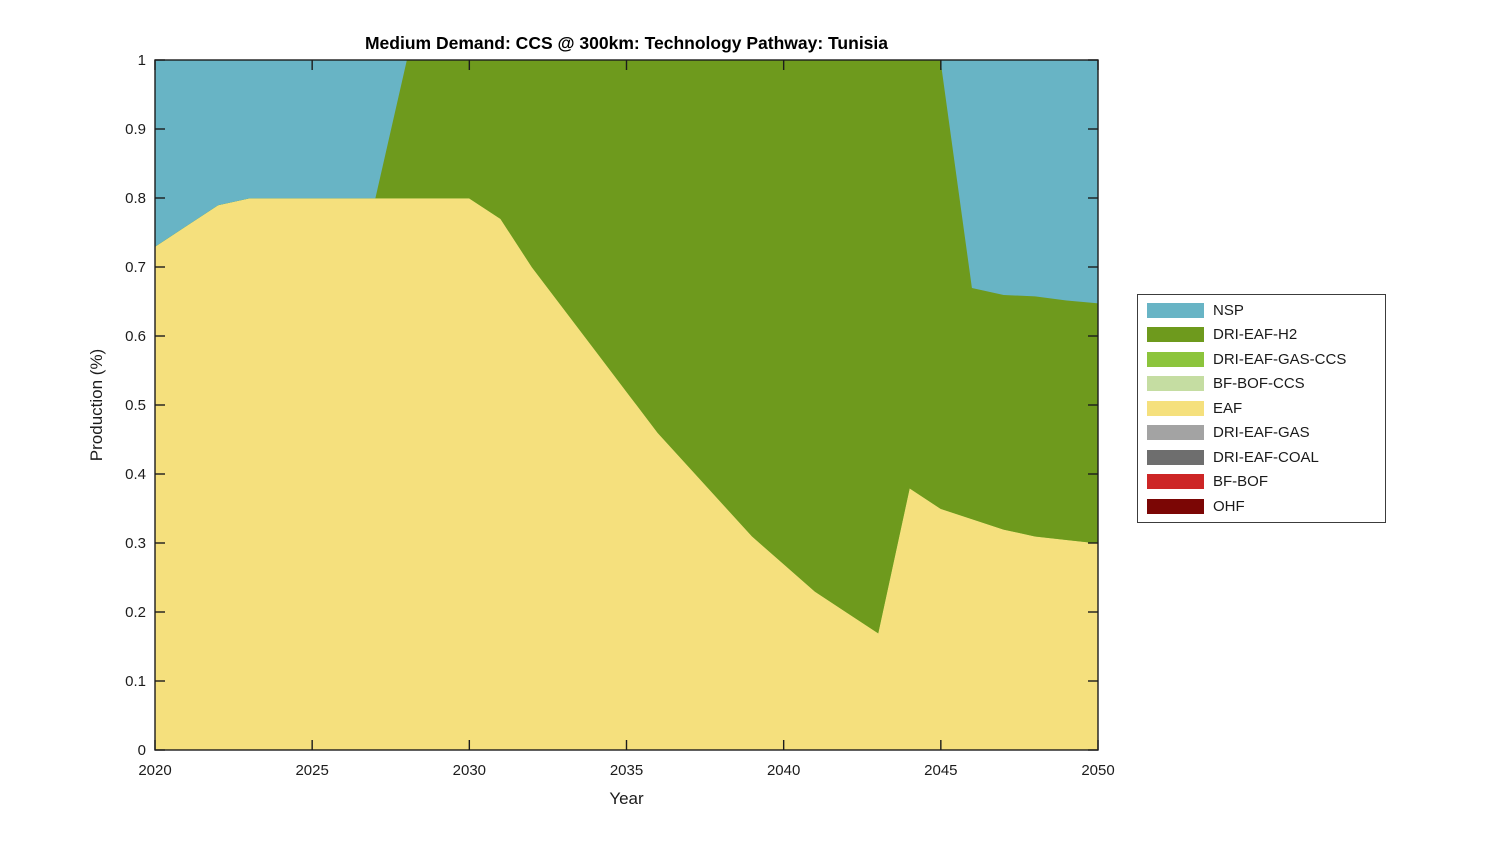 The height and width of the screenshot is (844, 1500). What do you see at coordinates (1240, 482) in the screenshot?
I see `legend-label: BF-BOF` at bounding box center [1240, 482].